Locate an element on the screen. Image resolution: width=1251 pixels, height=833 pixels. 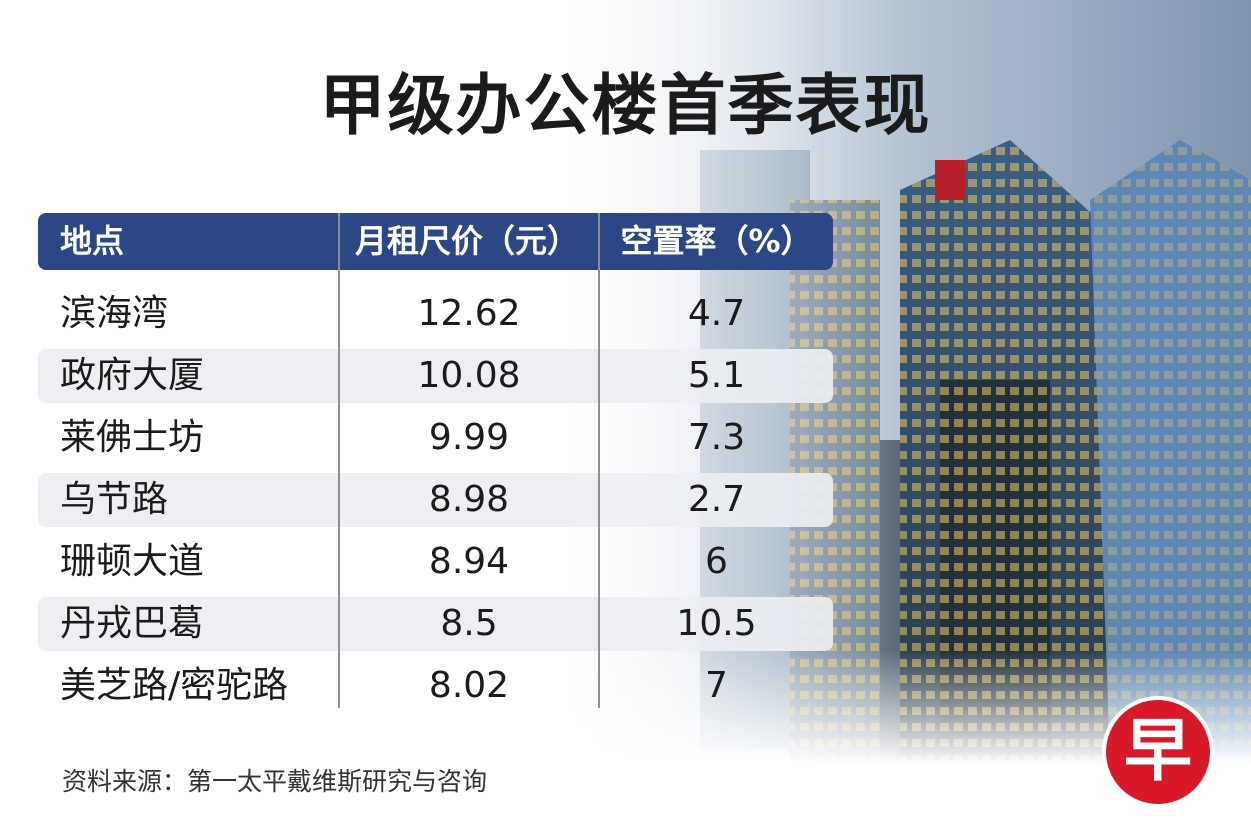
column-header: 地点 is located at coordinates (92, 241).